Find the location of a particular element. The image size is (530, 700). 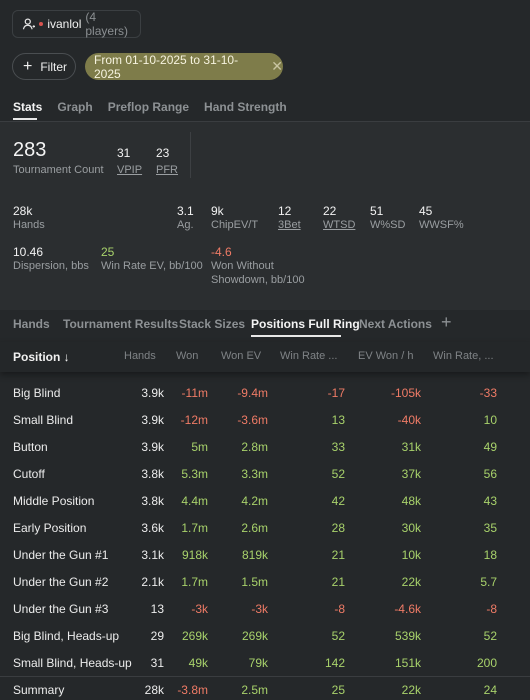

active-subtab-indicator is located at coordinates (296, 336).